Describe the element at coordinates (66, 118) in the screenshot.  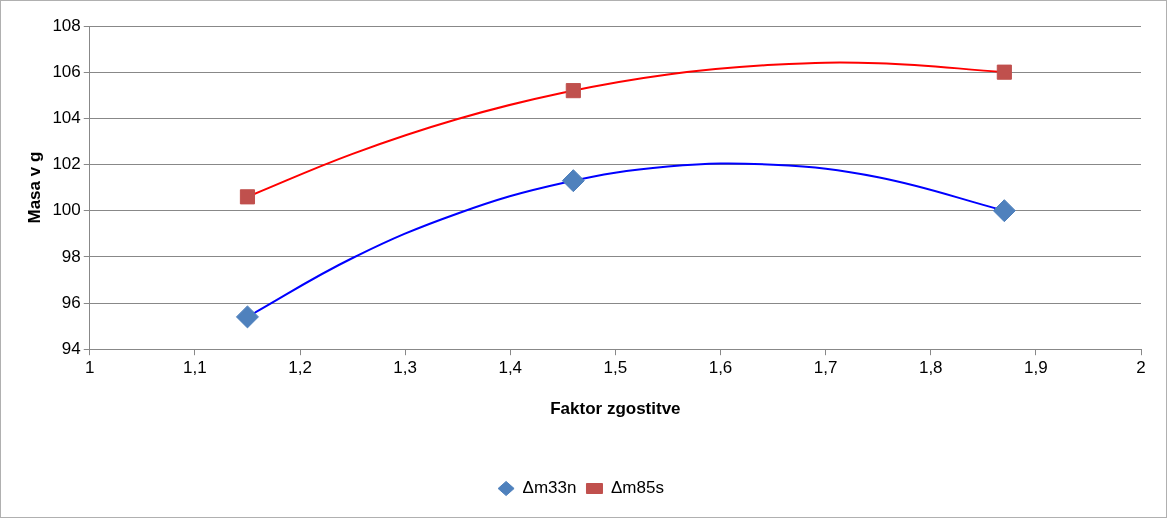
I see `y-tick-label: 104` at that location.